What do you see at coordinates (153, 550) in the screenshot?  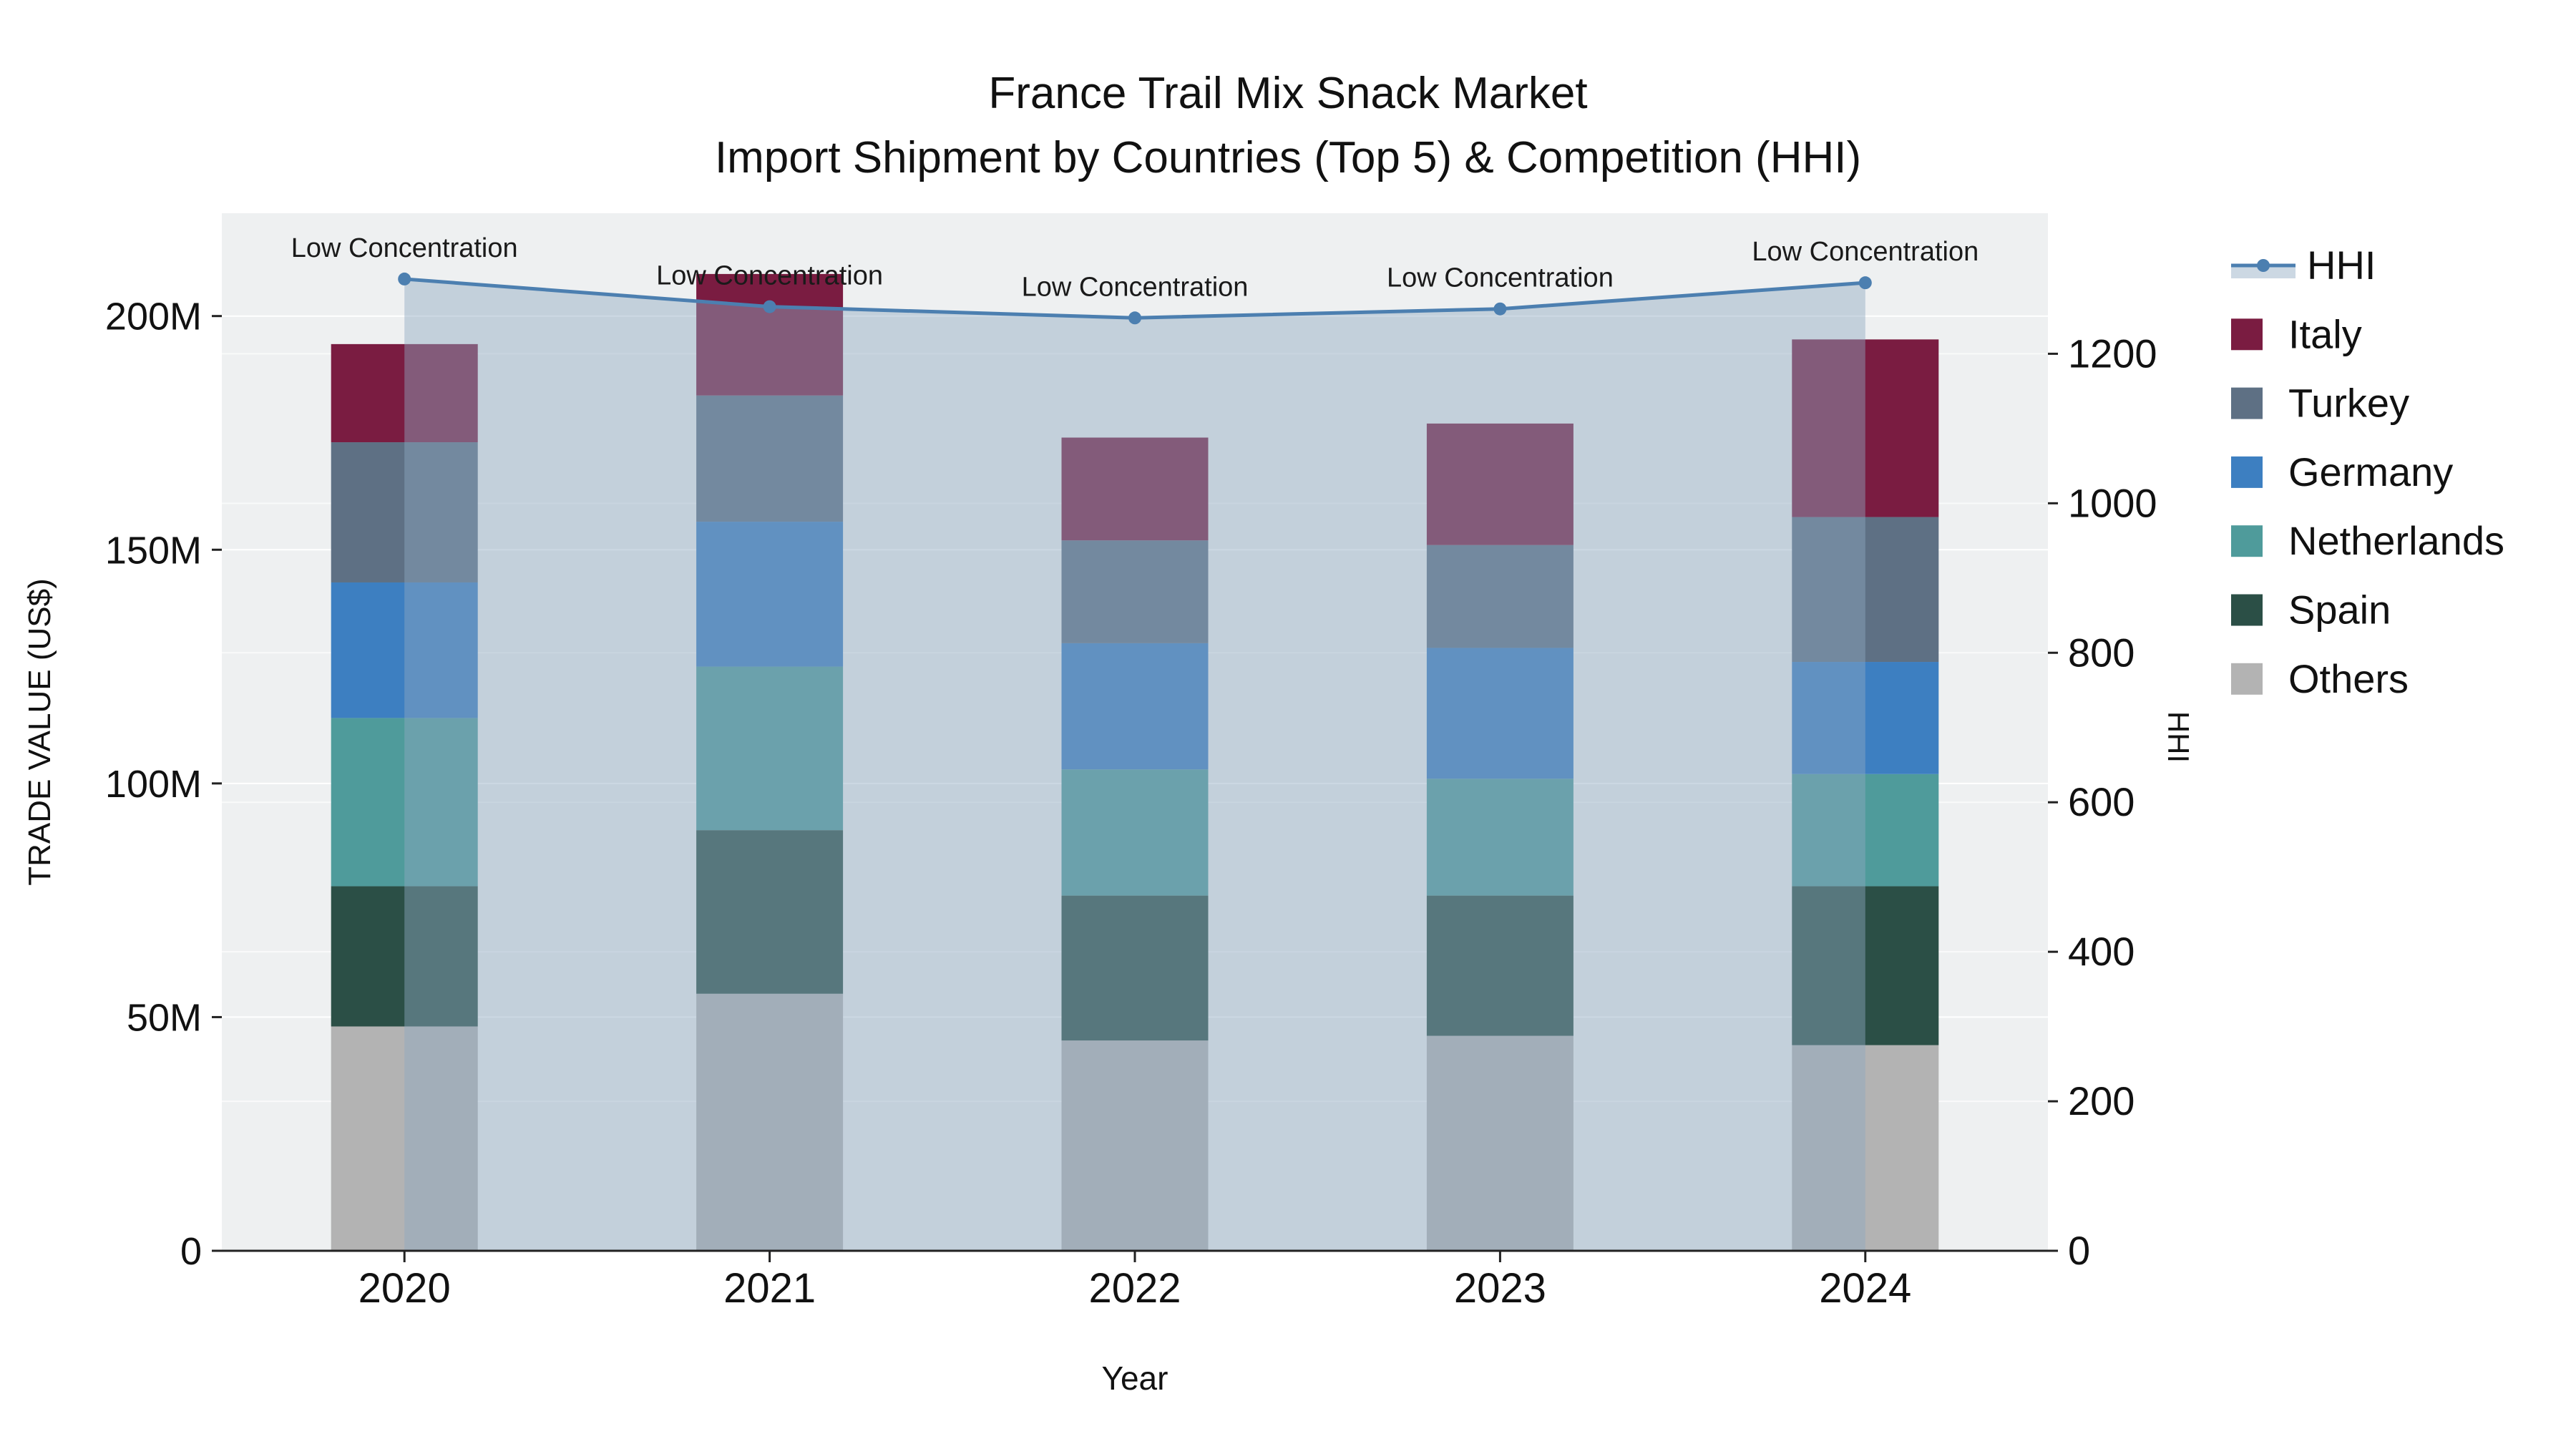 I see `y-left-tick-label: 150M` at bounding box center [153, 550].